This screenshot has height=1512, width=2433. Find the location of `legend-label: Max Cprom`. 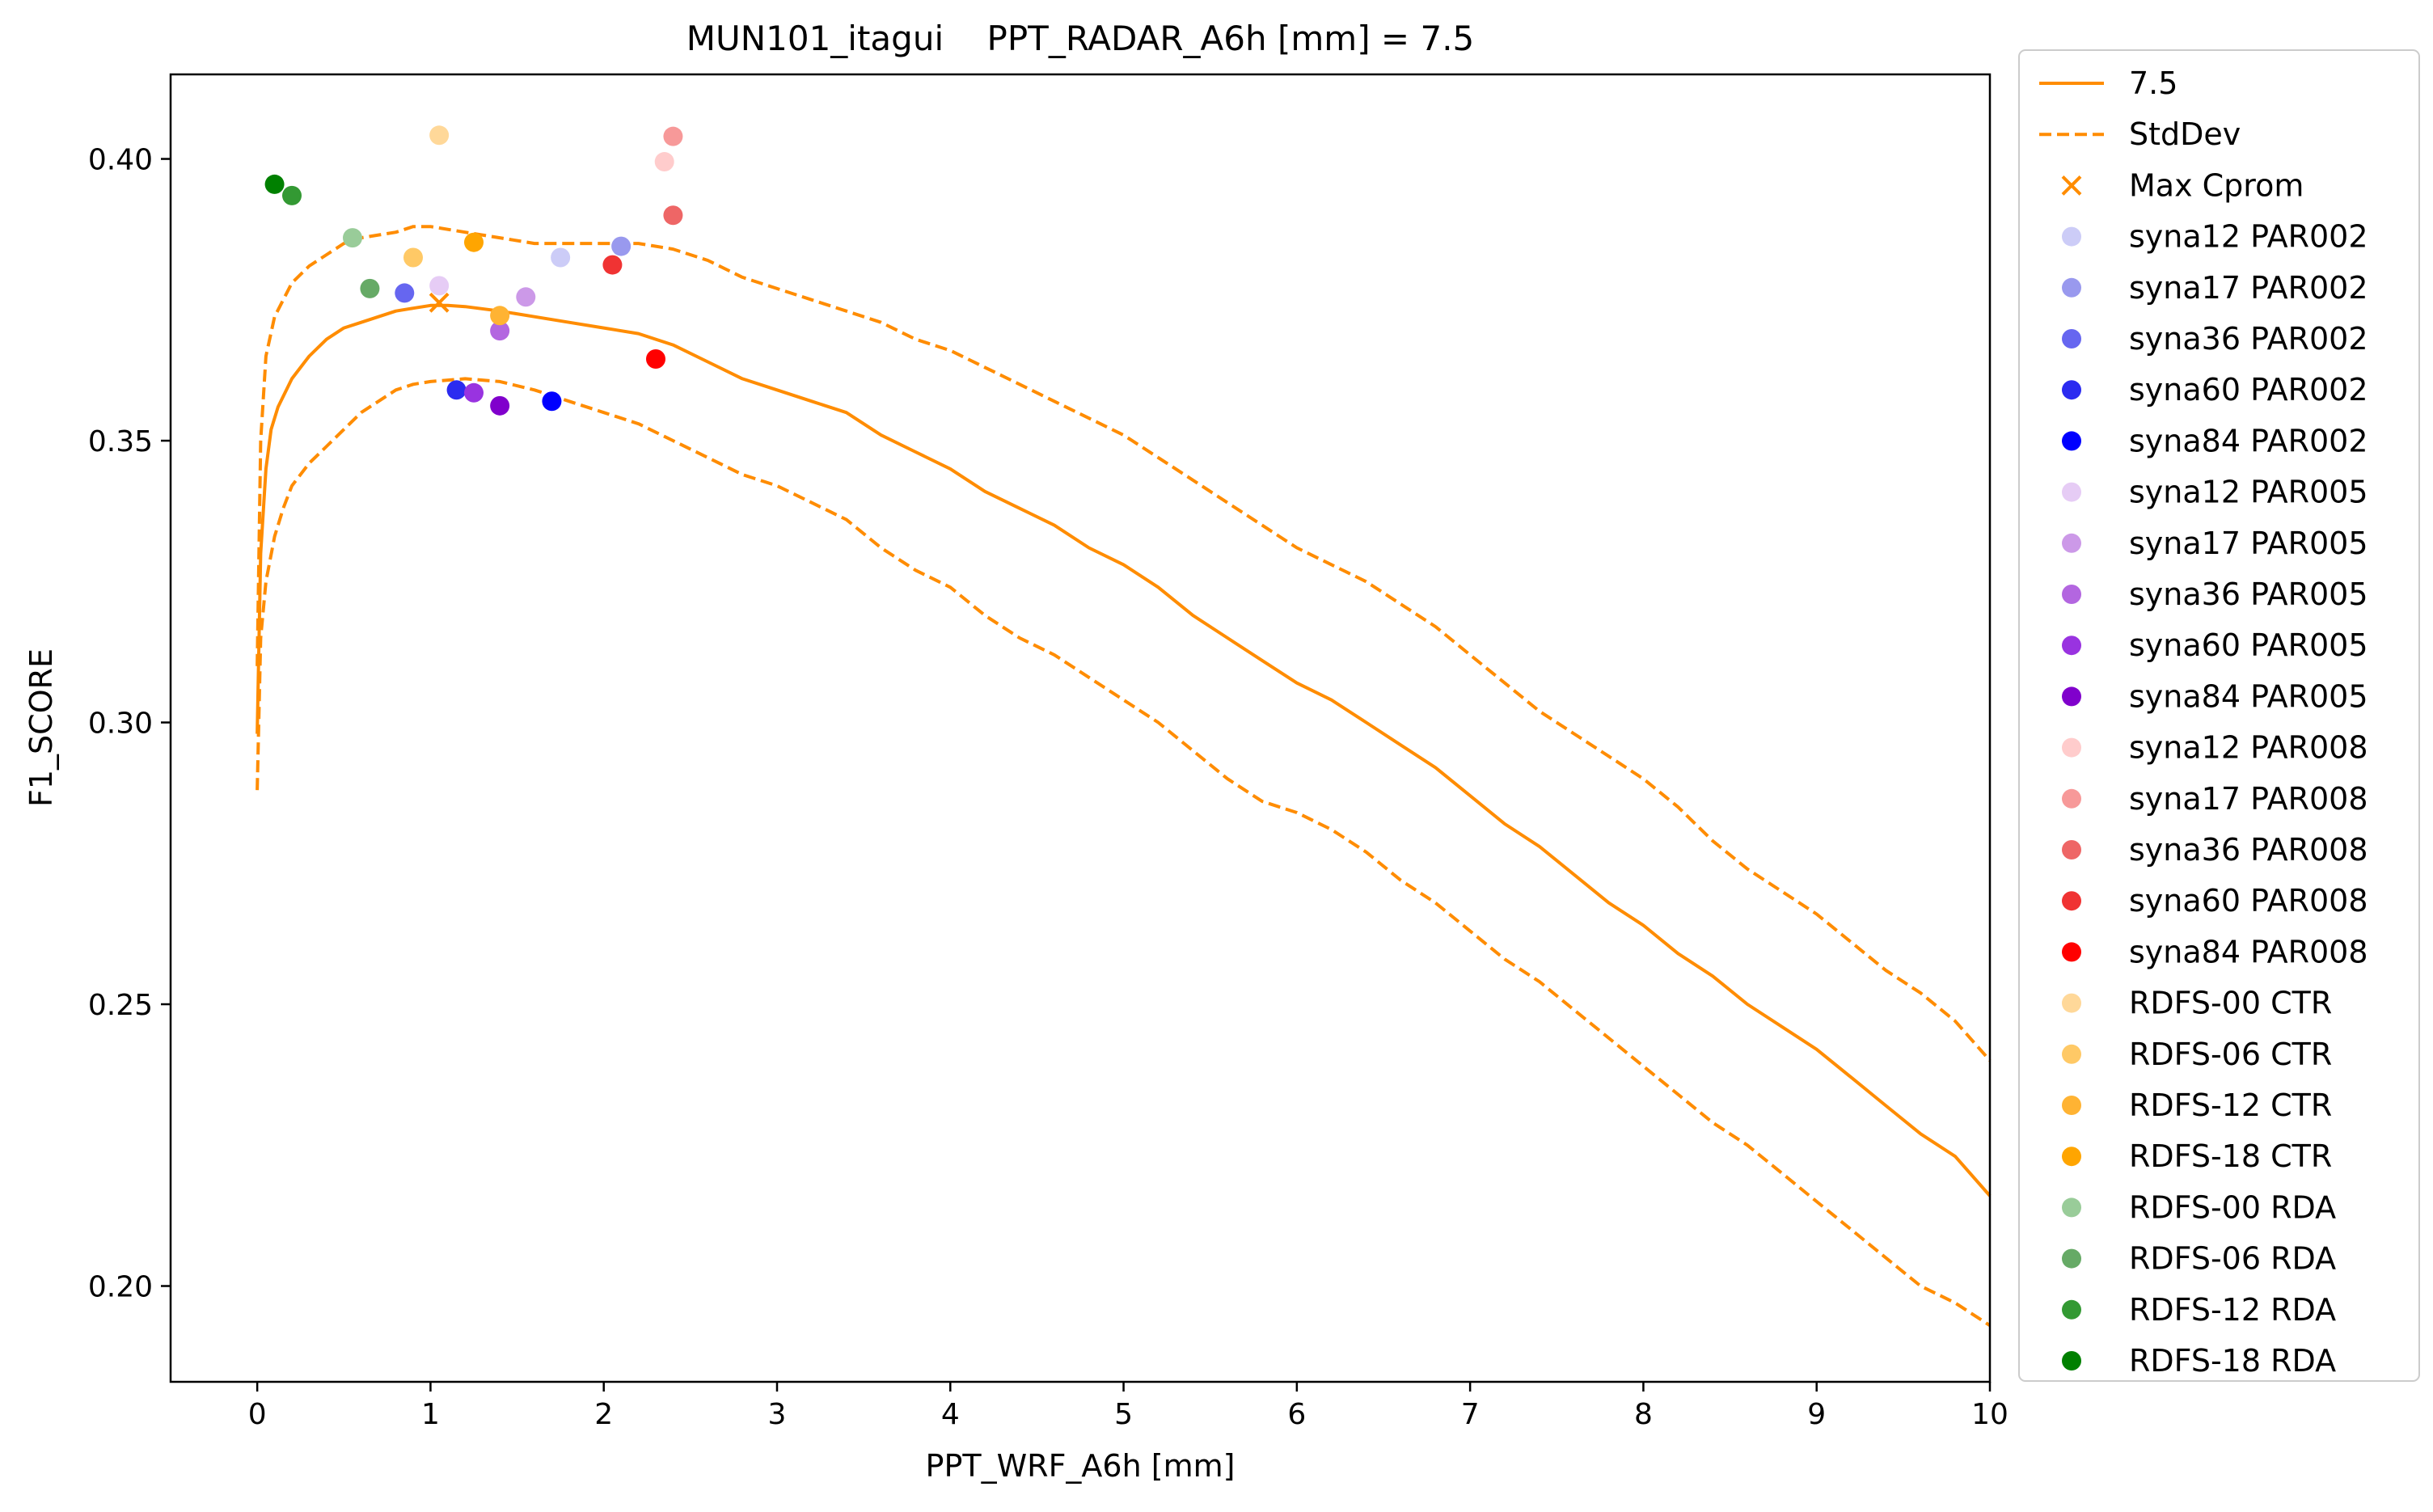

legend-label: Max Cprom is located at coordinates (2216, 185).